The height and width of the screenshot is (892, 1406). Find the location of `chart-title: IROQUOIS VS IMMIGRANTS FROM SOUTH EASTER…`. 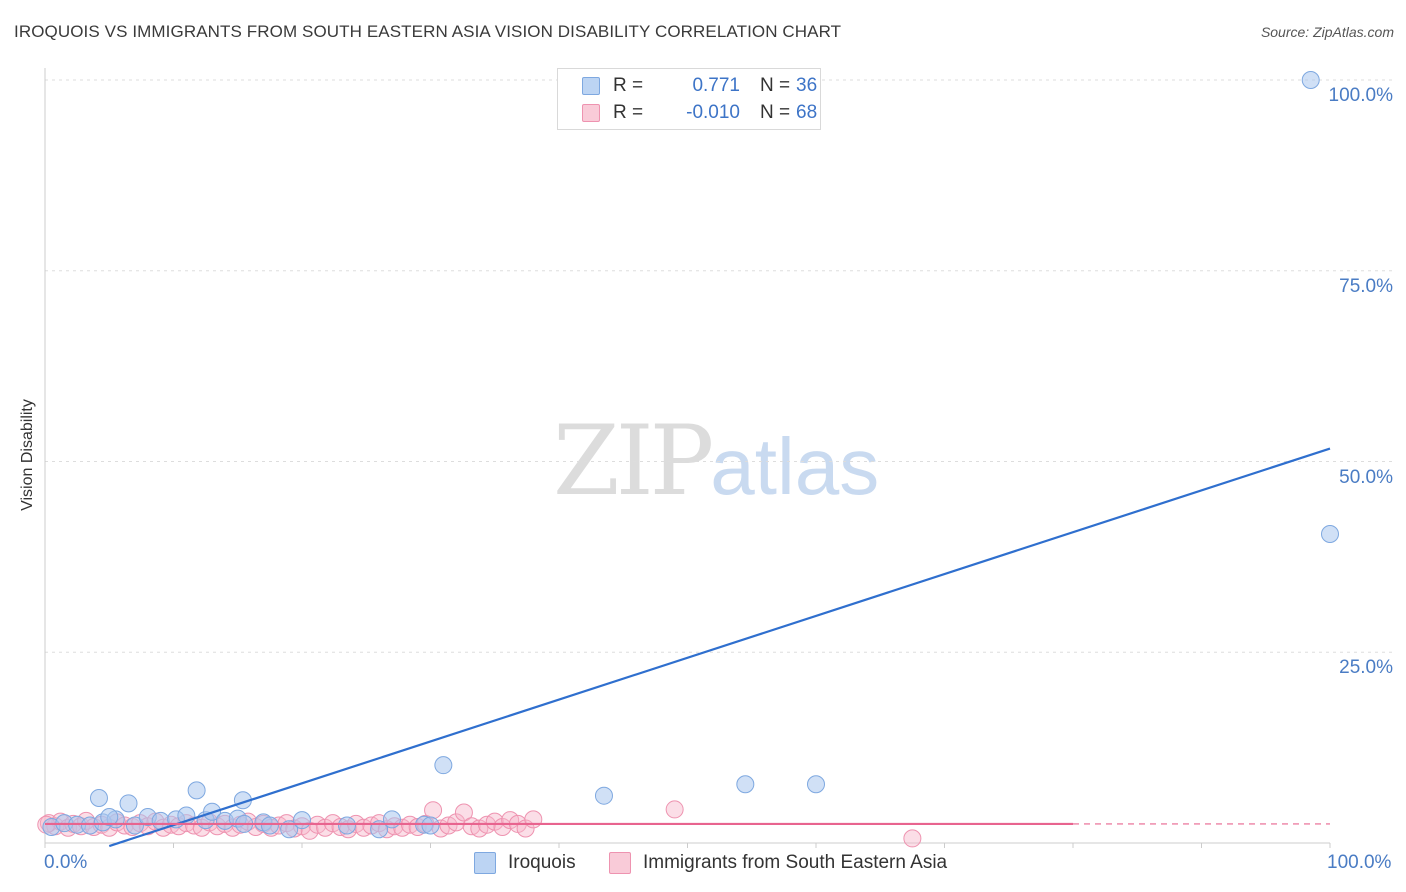

chart-title: IROQUOIS VS IMMIGRANTS FROM SOUTH EASTER… is located at coordinates (428, 31).